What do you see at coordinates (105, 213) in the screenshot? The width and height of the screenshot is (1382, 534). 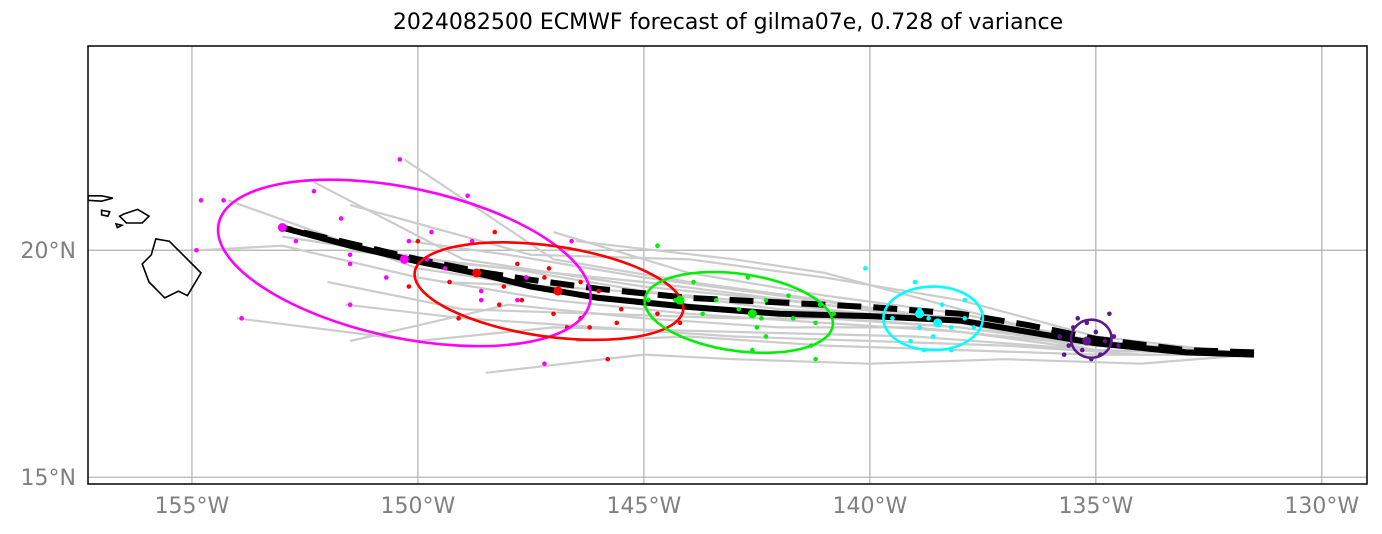 I see `coastline-lanai` at bounding box center [105, 213].